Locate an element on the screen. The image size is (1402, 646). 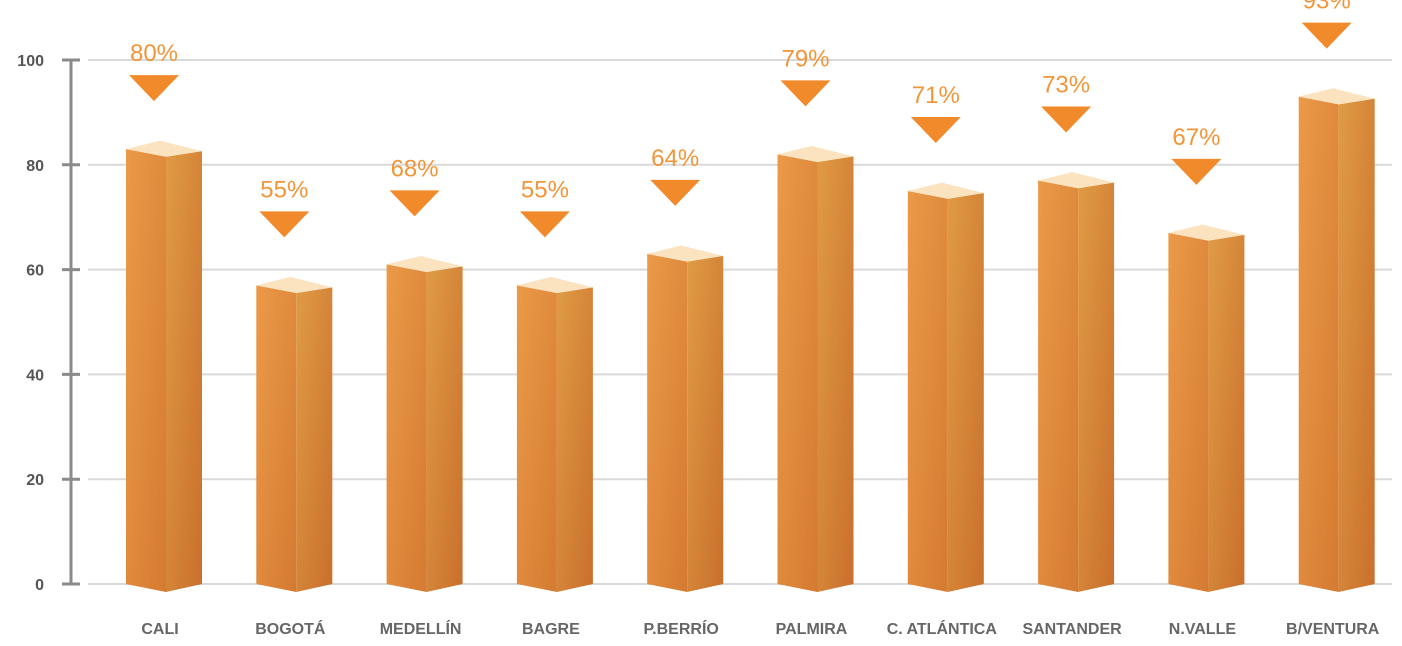
y-tick-label: 60 is located at coordinates (35, 271).